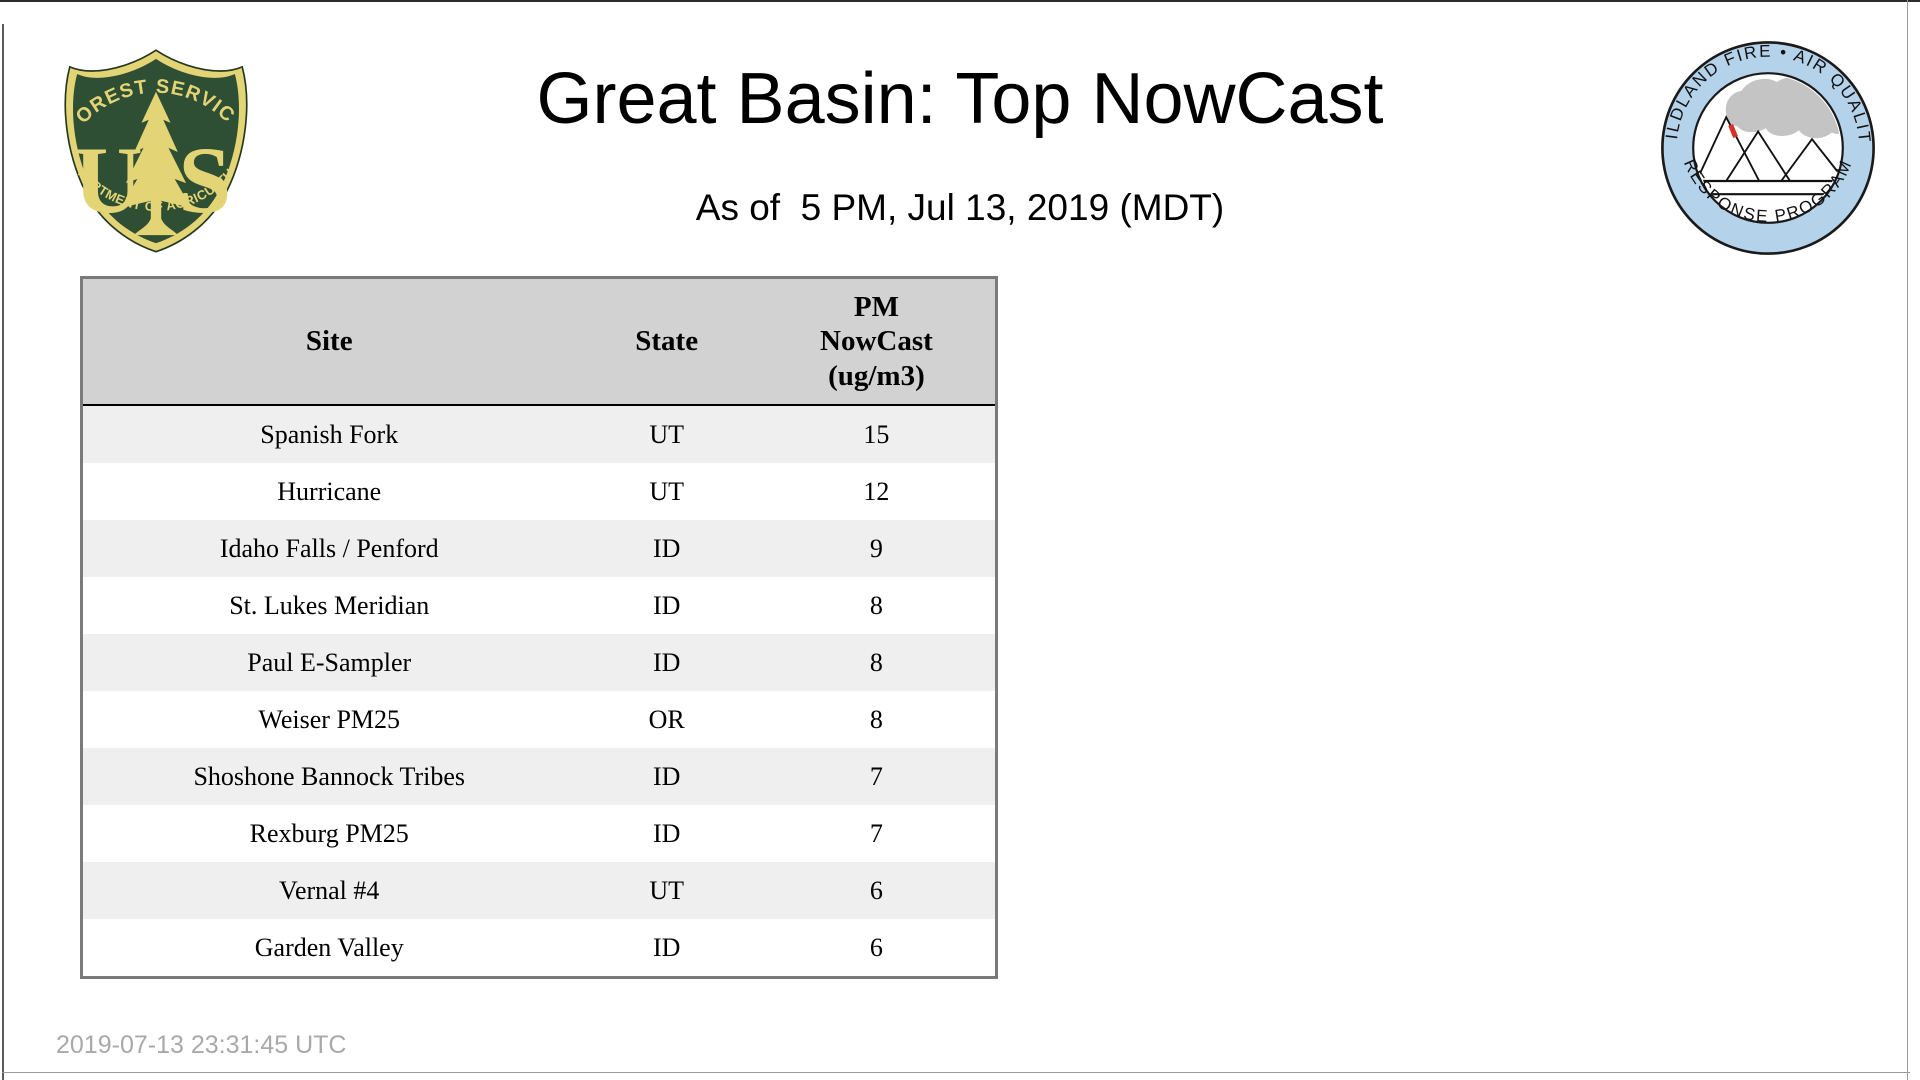 The width and height of the screenshot is (1920, 1080). What do you see at coordinates (667, 341) in the screenshot?
I see `state-column-header: State` at bounding box center [667, 341].